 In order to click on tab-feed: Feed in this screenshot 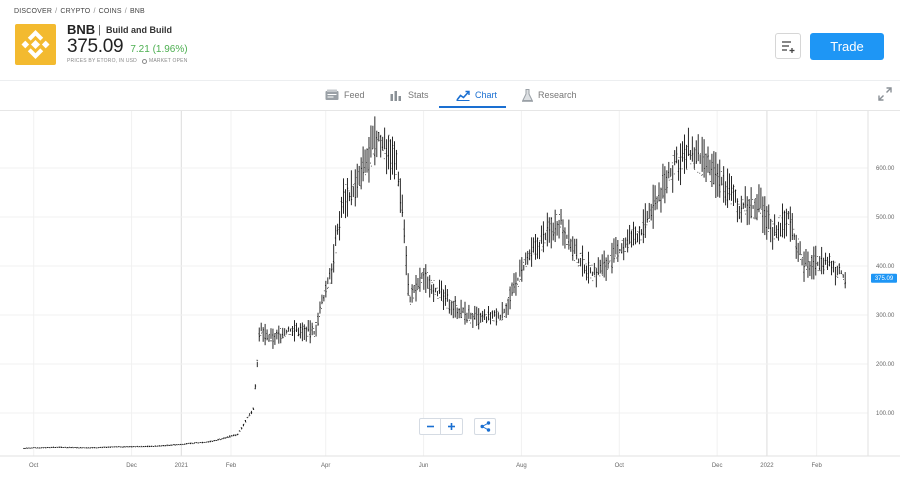, I will do `click(345, 95)`.